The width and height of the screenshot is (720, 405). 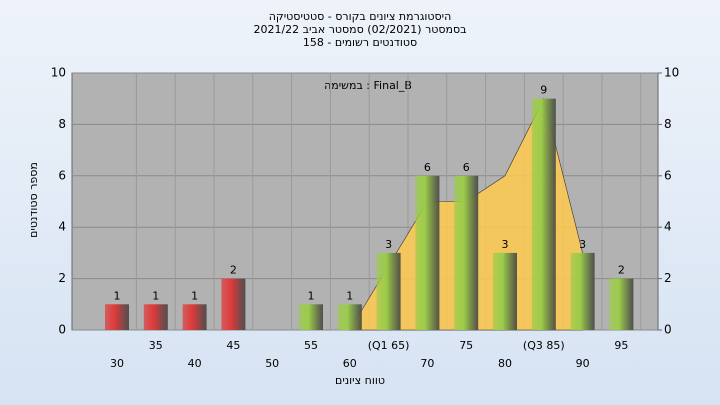 I want to click on y2-tick-label: 8, so click(x=668, y=124).